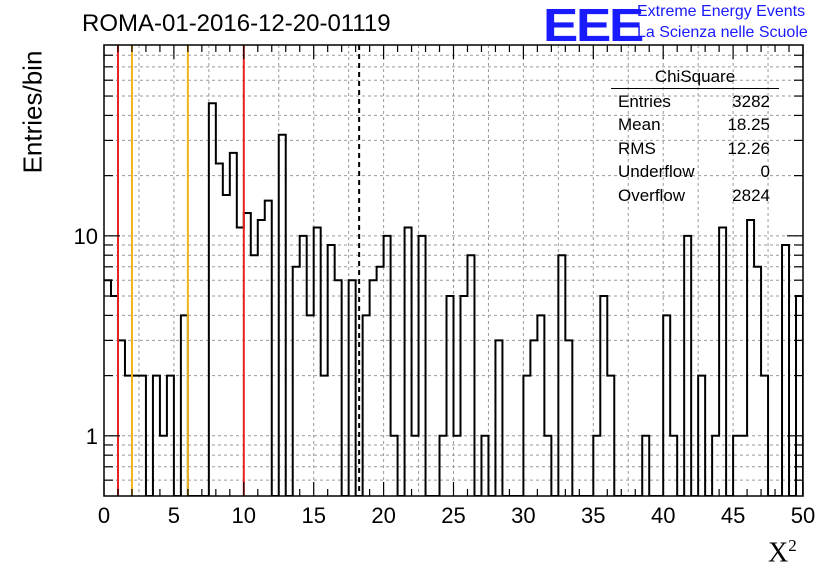 This screenshot has width=836, height=572. What do you see at coordinates (656, 172) in the screenshot?
I see `stats-label: Underflow` at bounding box center [656, 172].